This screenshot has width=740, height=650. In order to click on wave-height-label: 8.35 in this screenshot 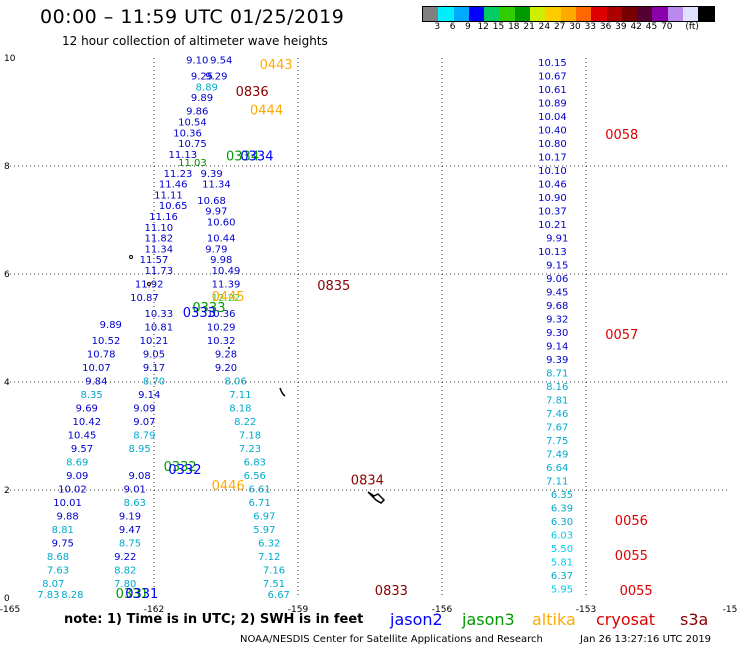, I will do `click(91, 395)`.